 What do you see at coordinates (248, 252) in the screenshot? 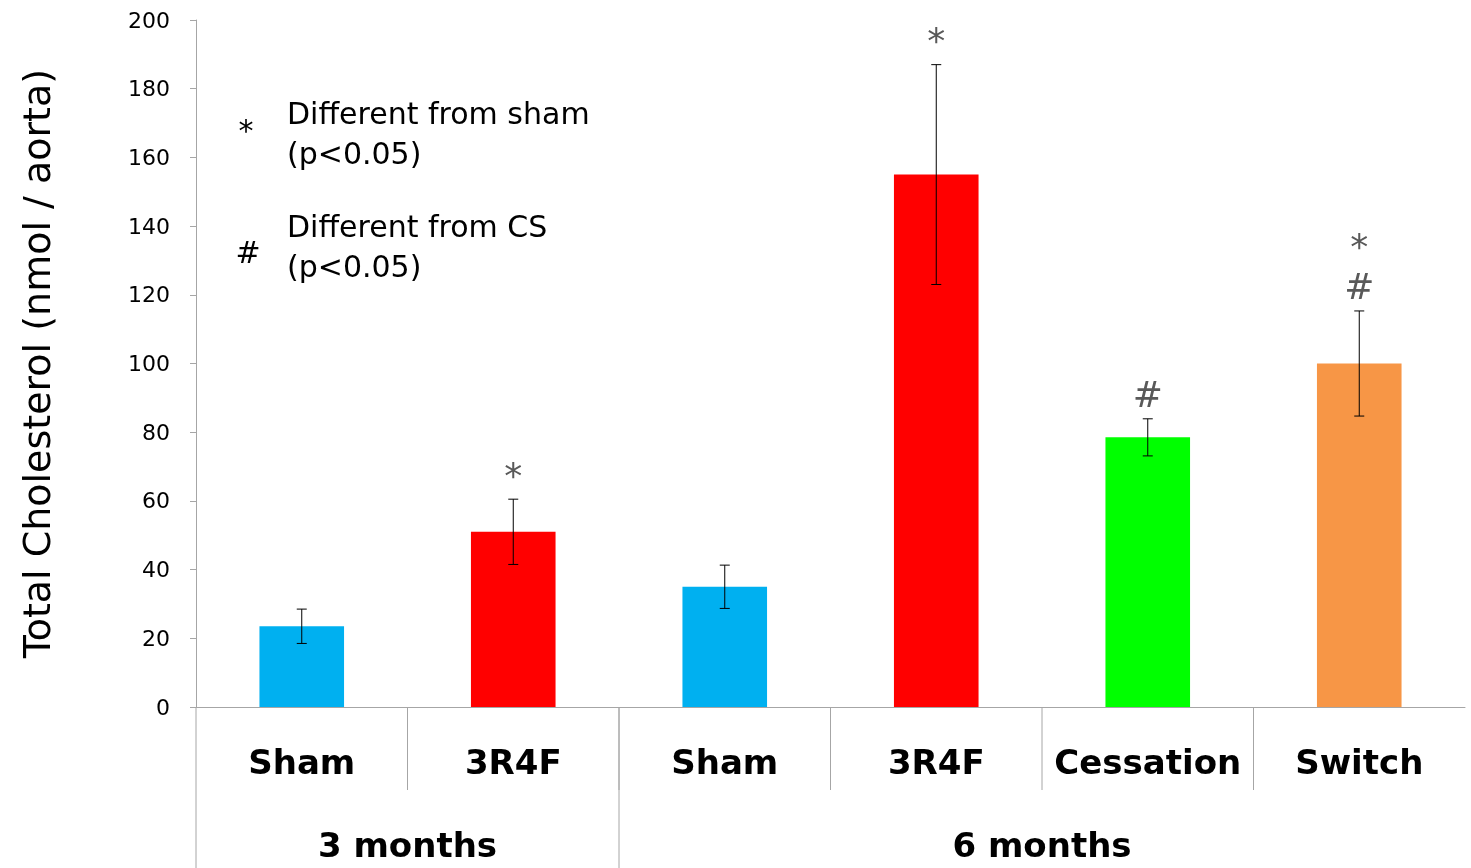
I see `annotation: #` at bounding box center [248, 252].